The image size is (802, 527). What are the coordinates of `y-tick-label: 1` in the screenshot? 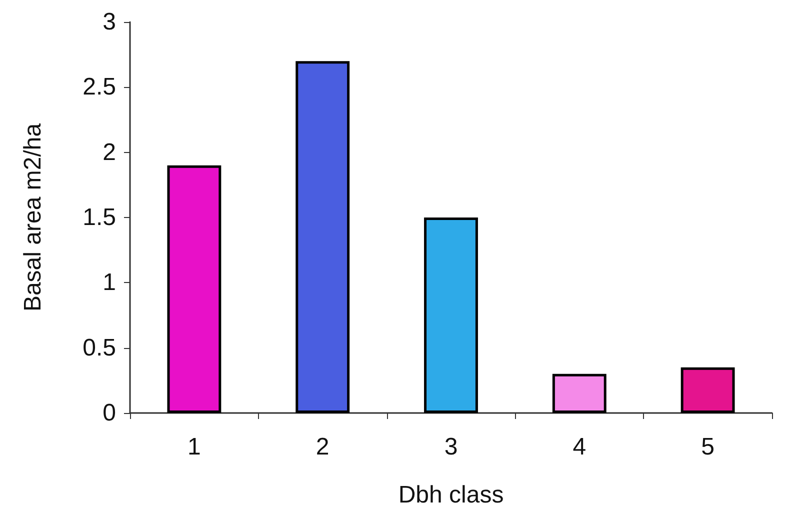 It's located at (109, 282).